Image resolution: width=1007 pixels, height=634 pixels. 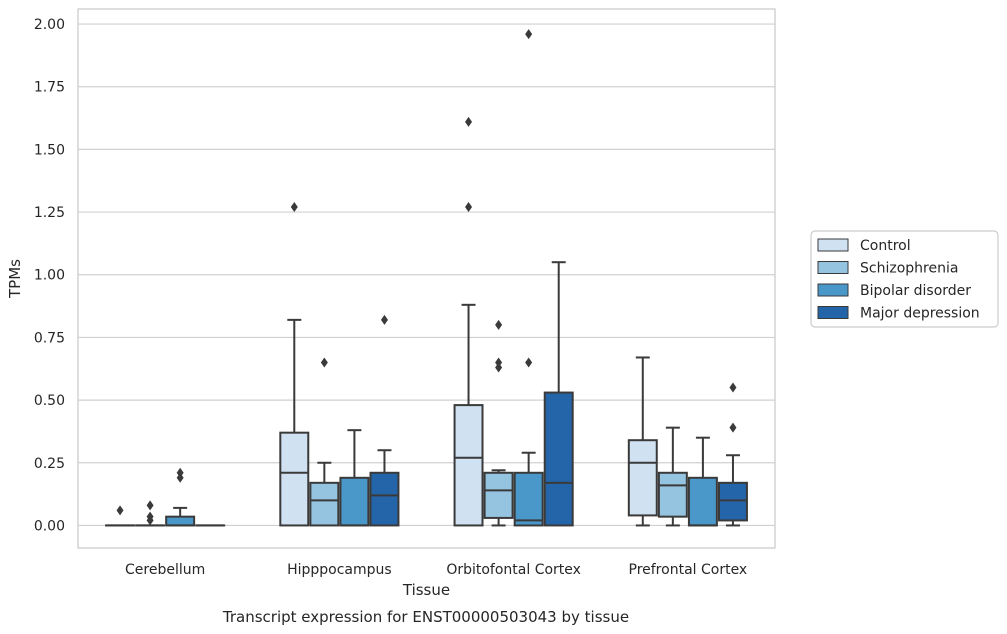 I want to click on y-axis-title: TPMs, so click(x=15, y=279).